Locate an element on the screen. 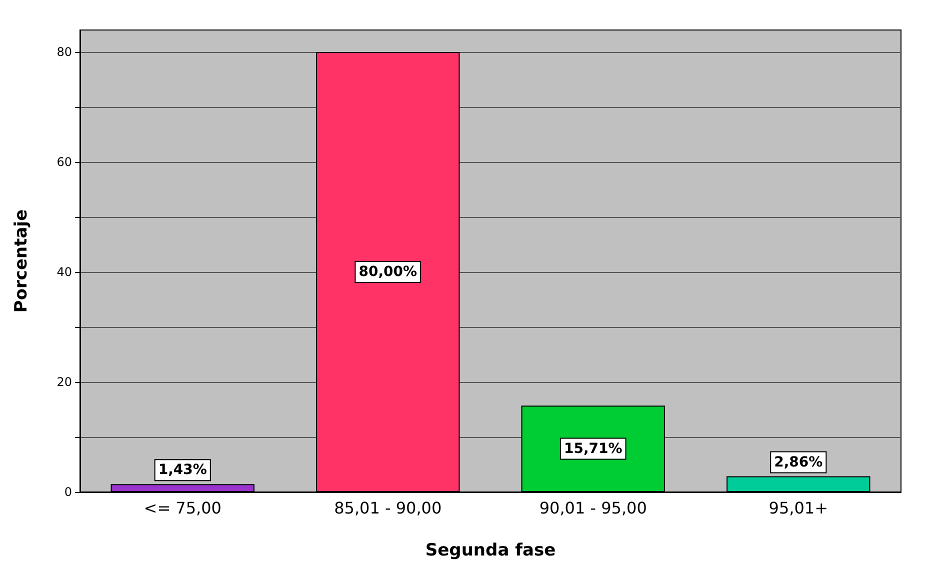  y-tick-label: 80 is located at coordinates (64, 52).